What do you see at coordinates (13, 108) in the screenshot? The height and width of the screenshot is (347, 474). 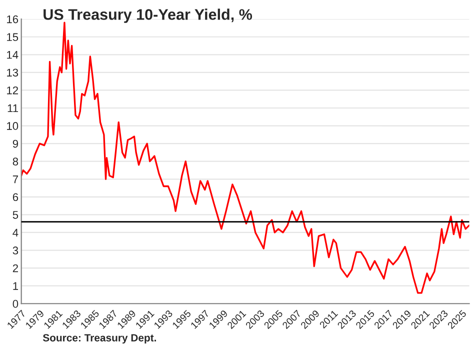 I see `y-tick-label: 11` at bounding box center [13, 108].